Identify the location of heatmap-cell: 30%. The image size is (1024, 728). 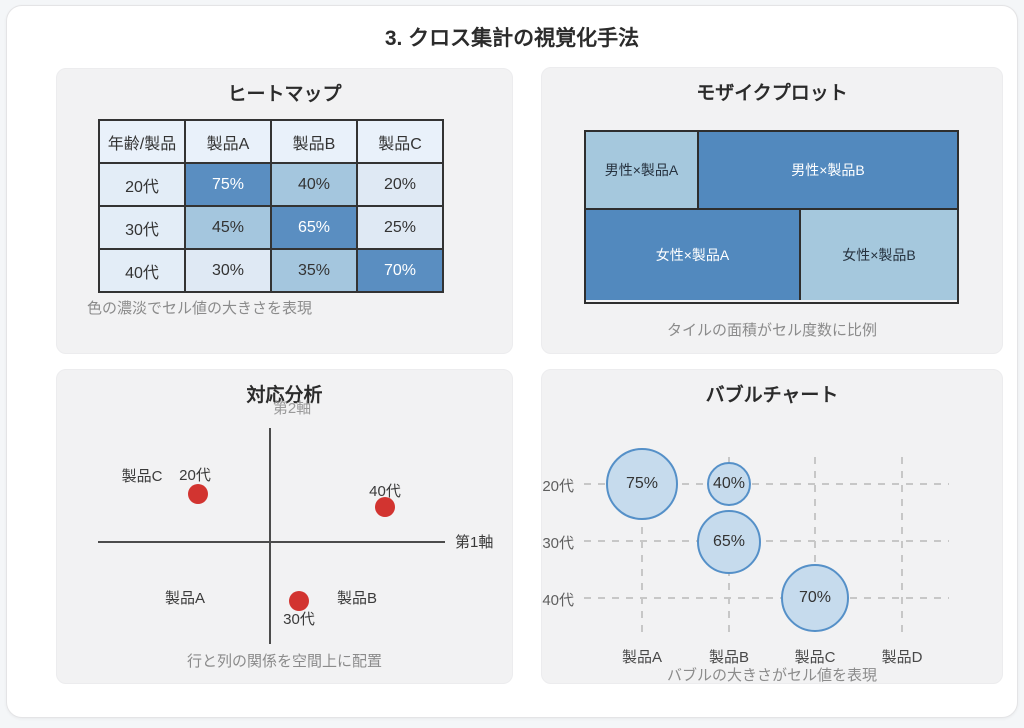
(228, 270).